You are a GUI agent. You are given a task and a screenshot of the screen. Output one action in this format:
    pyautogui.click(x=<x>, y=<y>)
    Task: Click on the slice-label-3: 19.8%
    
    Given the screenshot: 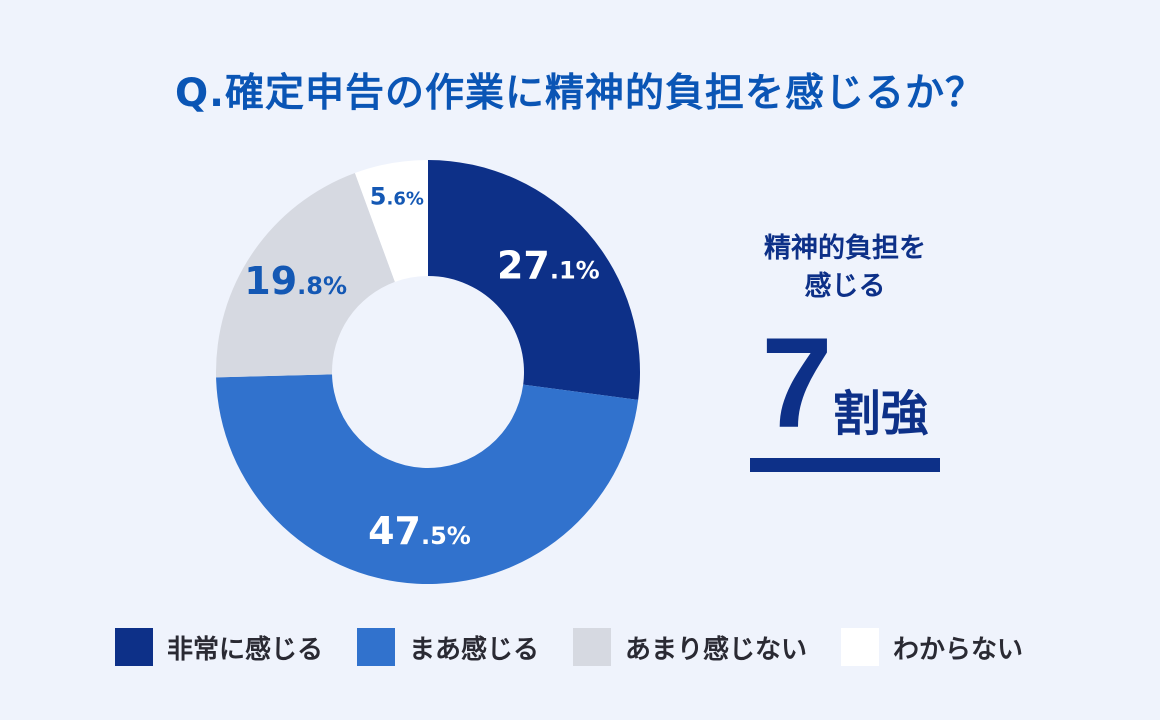 What is the action you would take?
    pyautogui.click(x=295, y=281)
    